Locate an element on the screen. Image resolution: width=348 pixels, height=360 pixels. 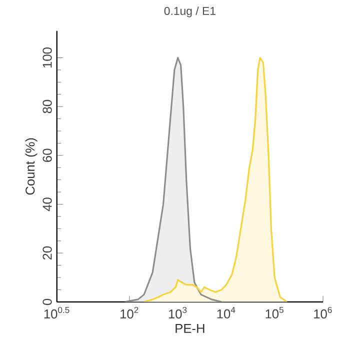
y-tick-label: 0 is located at coordinates (47, 301).